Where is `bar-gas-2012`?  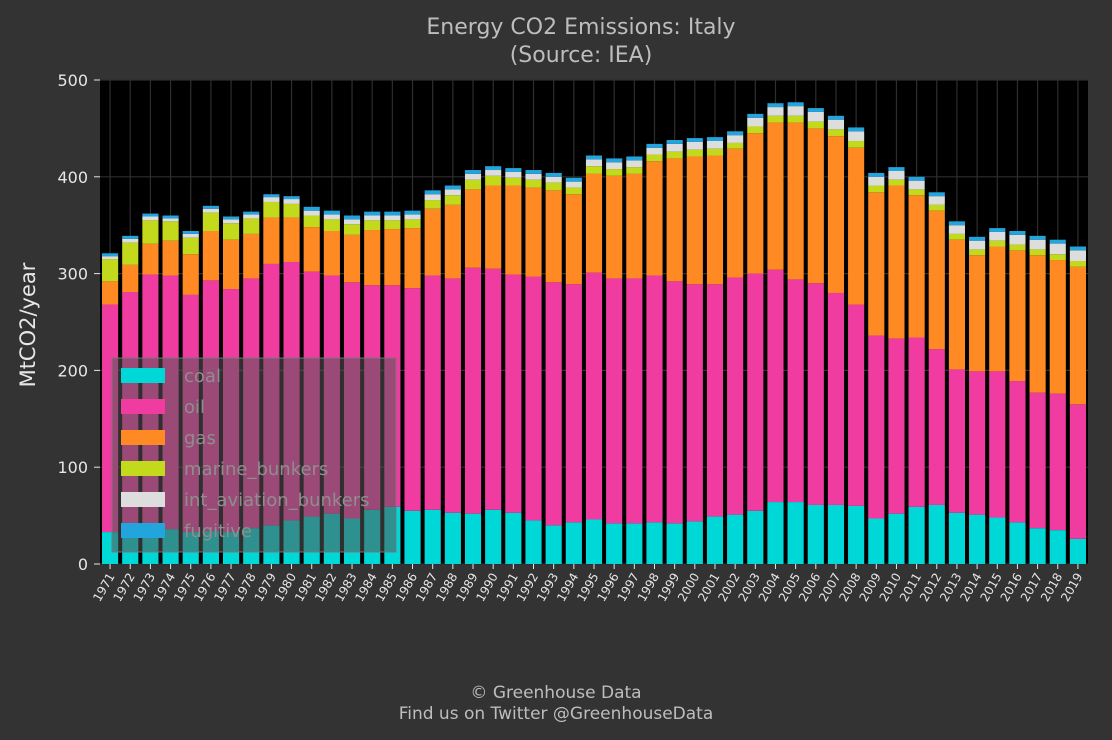
bar-gas-2012 is located at coordinates (936, 280).